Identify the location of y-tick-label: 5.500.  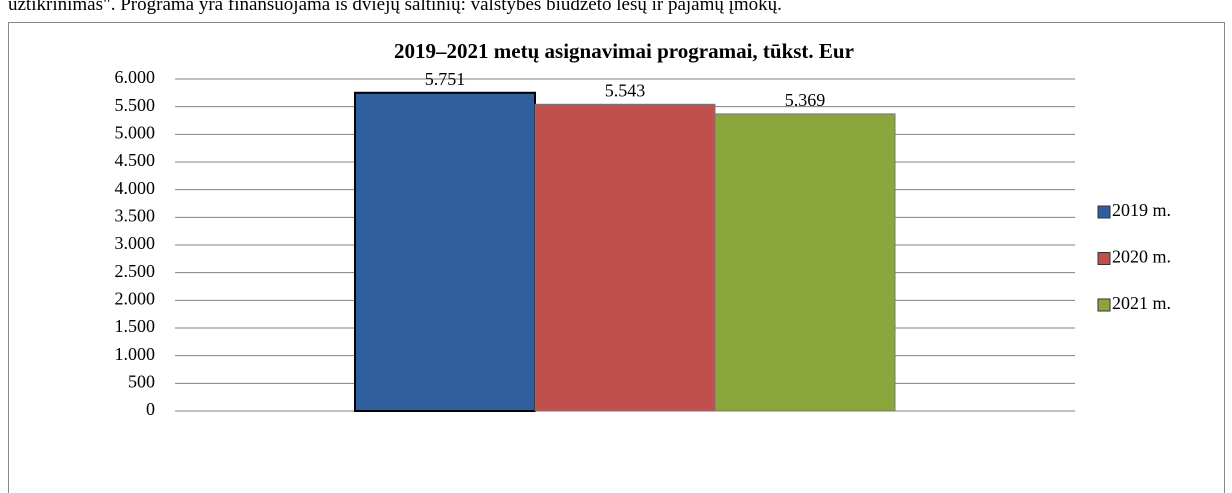
(135, 105).